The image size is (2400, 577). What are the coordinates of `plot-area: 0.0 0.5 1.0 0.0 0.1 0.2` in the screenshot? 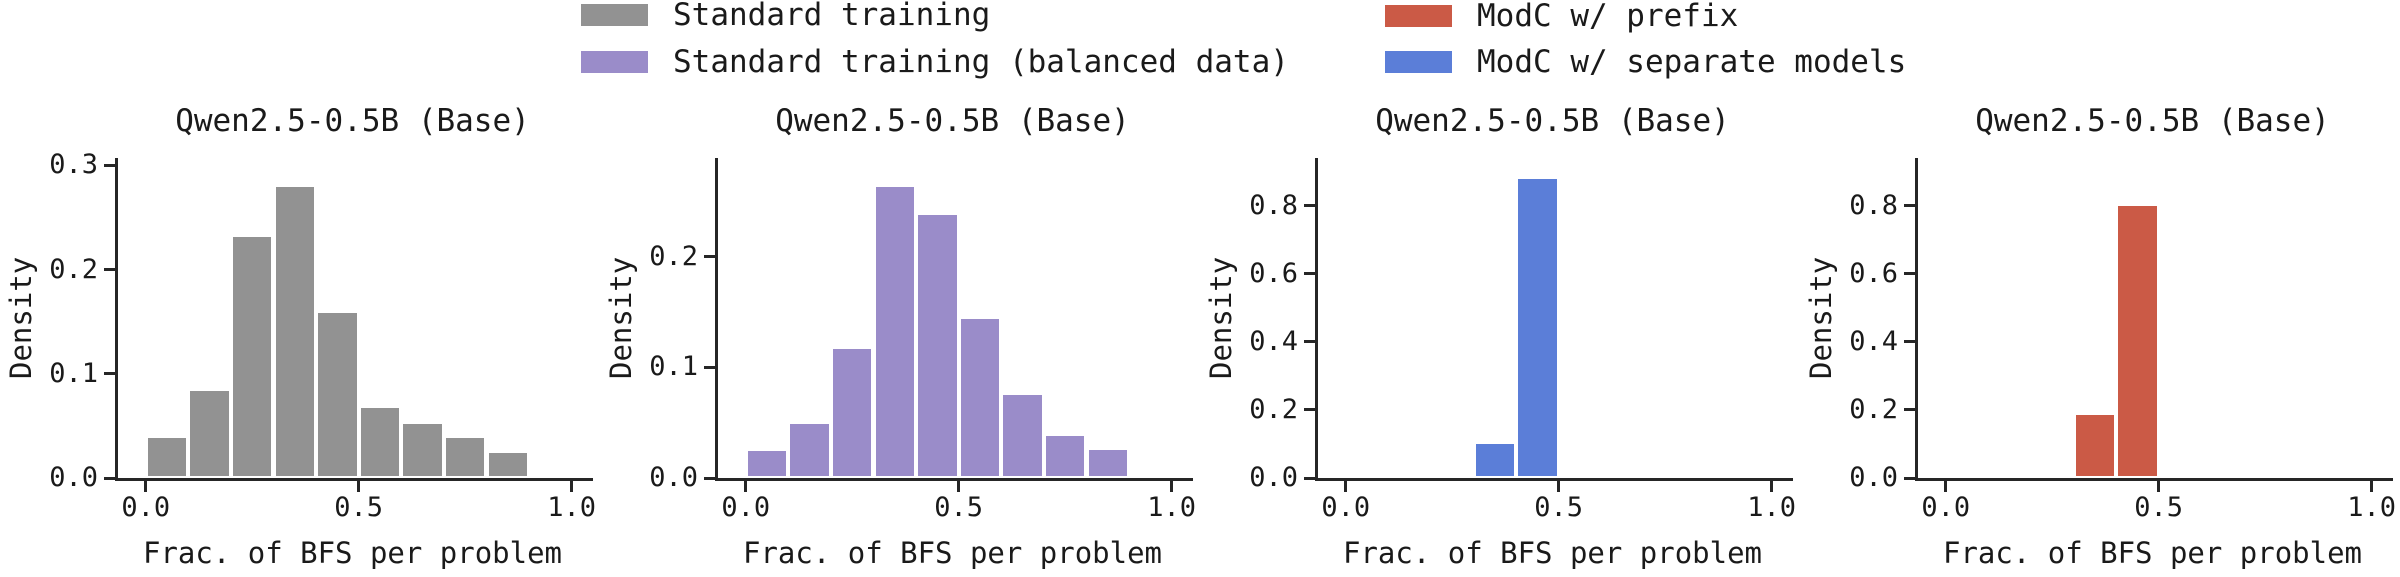 It's located at (922, 340).